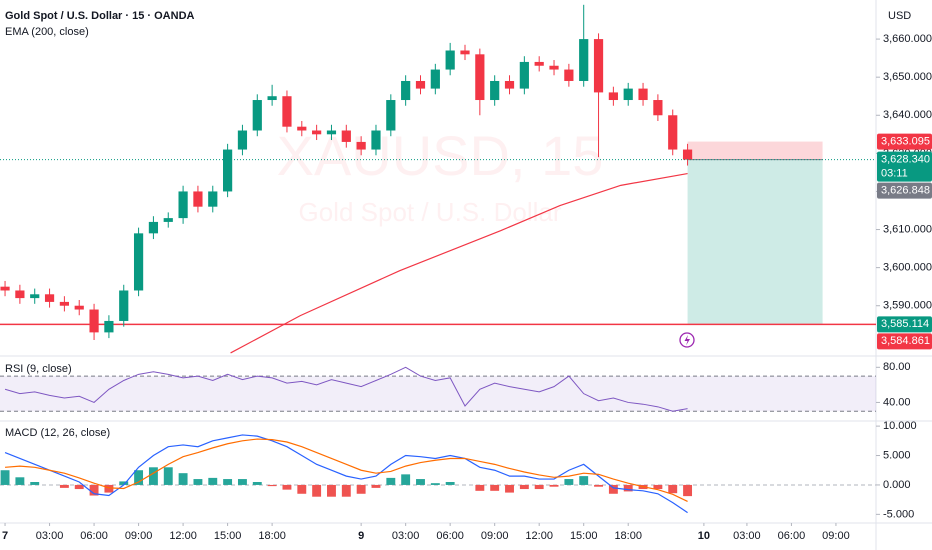 The image size is (932, 550). What do you see at coordinates (900, 426) in the screenshot?
I see `y-tick-label: 10.000` at bounding box center [900, 426].